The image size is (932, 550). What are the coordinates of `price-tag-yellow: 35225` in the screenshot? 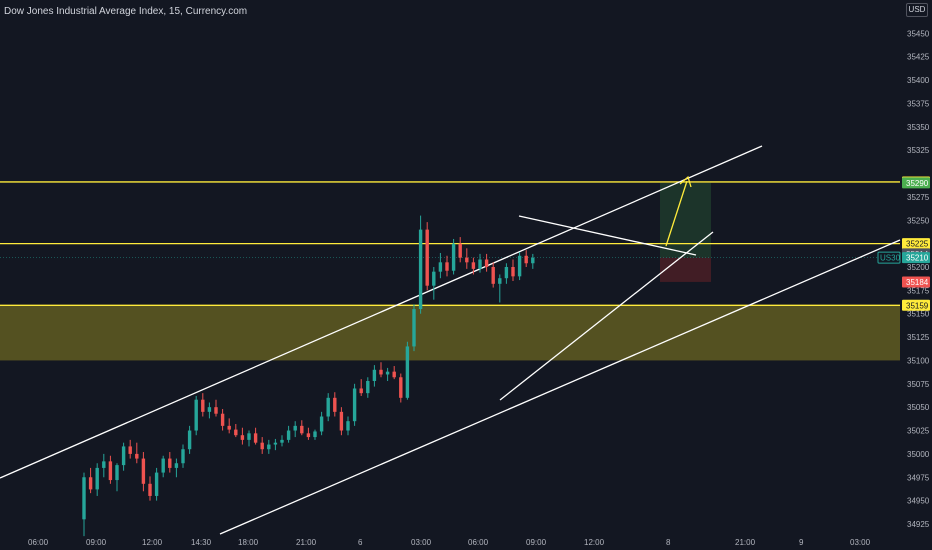 It's located at (916, 244).